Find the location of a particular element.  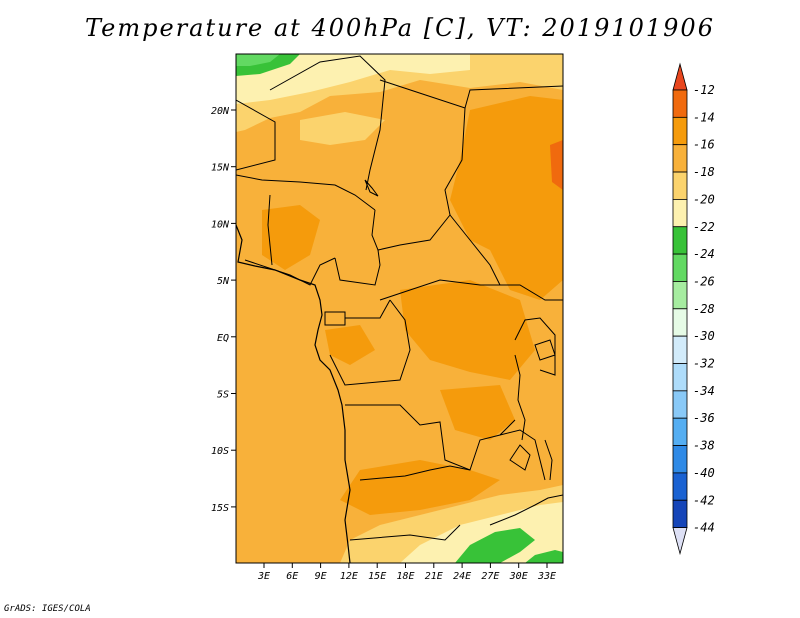

lat-tick-label: 10N is located at coordinates (220, 224).